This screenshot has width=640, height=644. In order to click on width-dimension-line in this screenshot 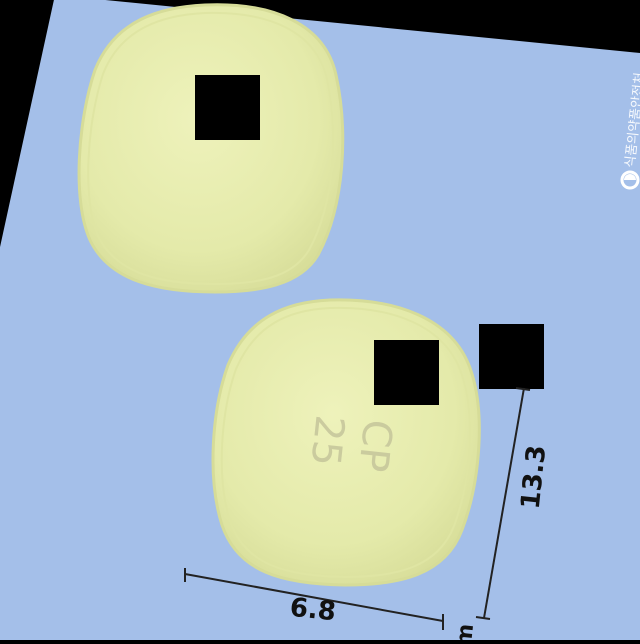, I will do `click(314, 599)`.